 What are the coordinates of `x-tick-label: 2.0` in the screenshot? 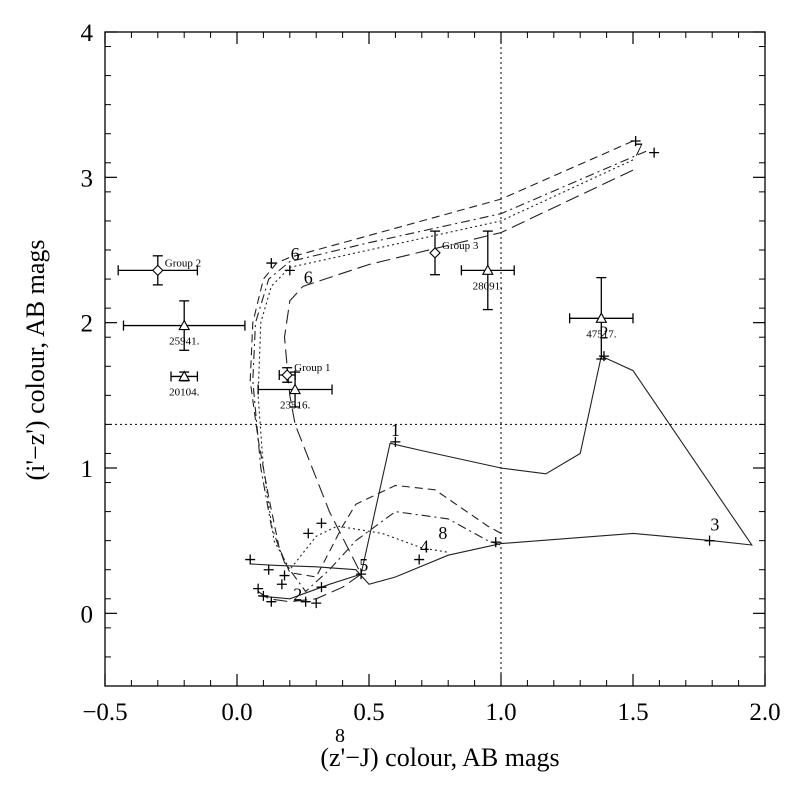 It's located at (764, 712).